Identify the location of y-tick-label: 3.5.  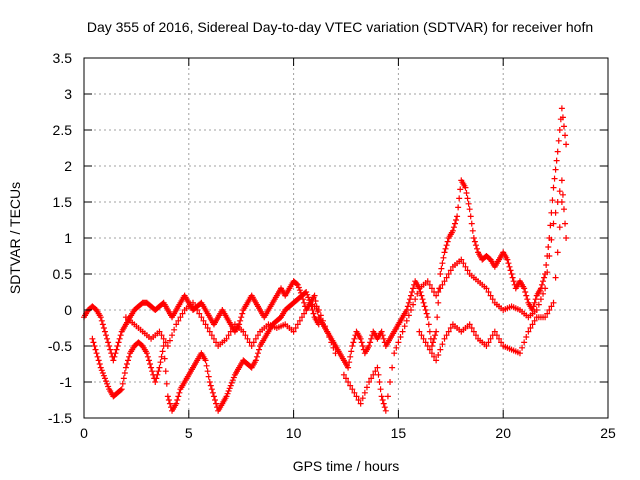
(63, 58).